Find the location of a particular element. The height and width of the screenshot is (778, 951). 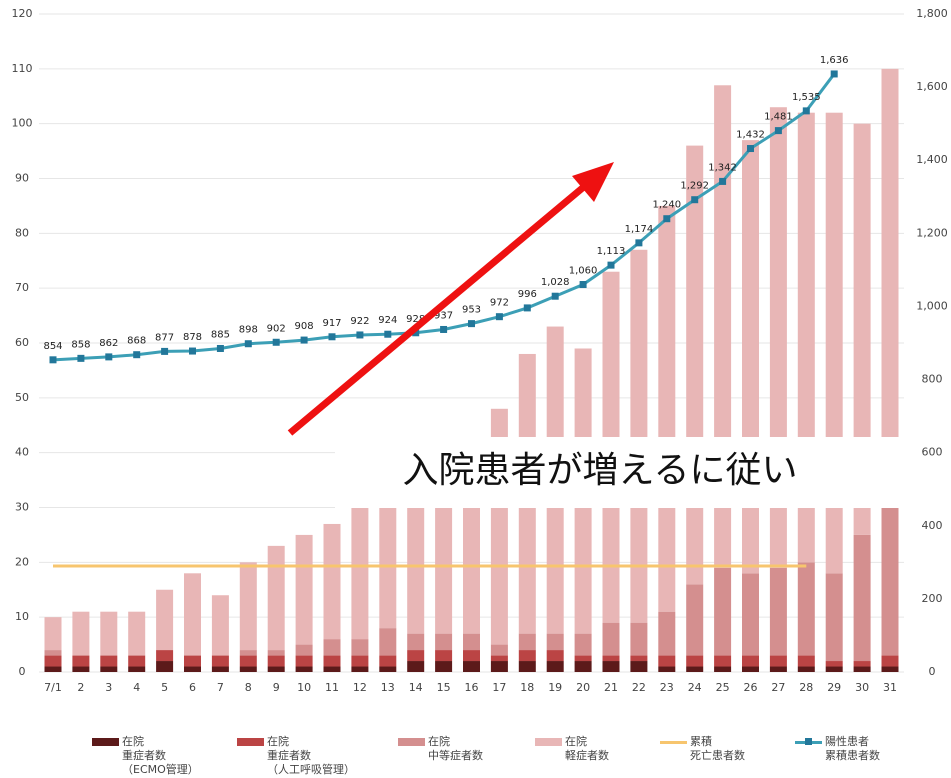

x-tick-label: 29 is located at coordinates (834, 687).